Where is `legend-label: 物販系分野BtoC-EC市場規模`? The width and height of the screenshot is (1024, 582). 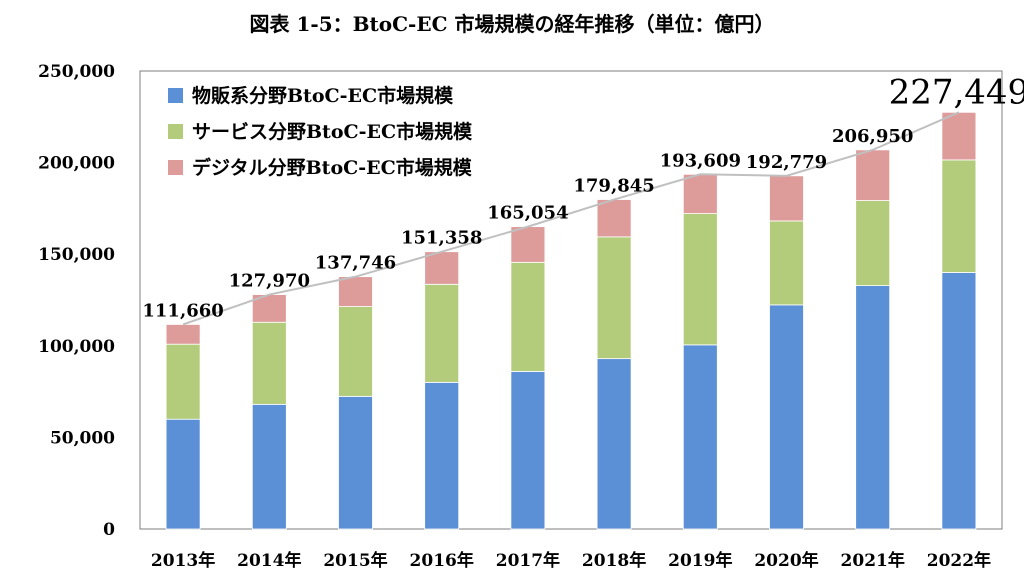 legend-label: 物販系分野BtoC-EC市場規模 is located at coordinates (323, 95).